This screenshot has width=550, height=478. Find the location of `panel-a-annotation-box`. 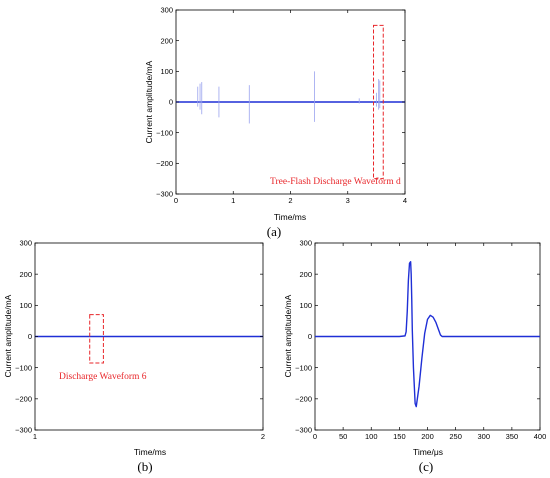

panel-a-annotation-box is located at coordinates (378, 102).